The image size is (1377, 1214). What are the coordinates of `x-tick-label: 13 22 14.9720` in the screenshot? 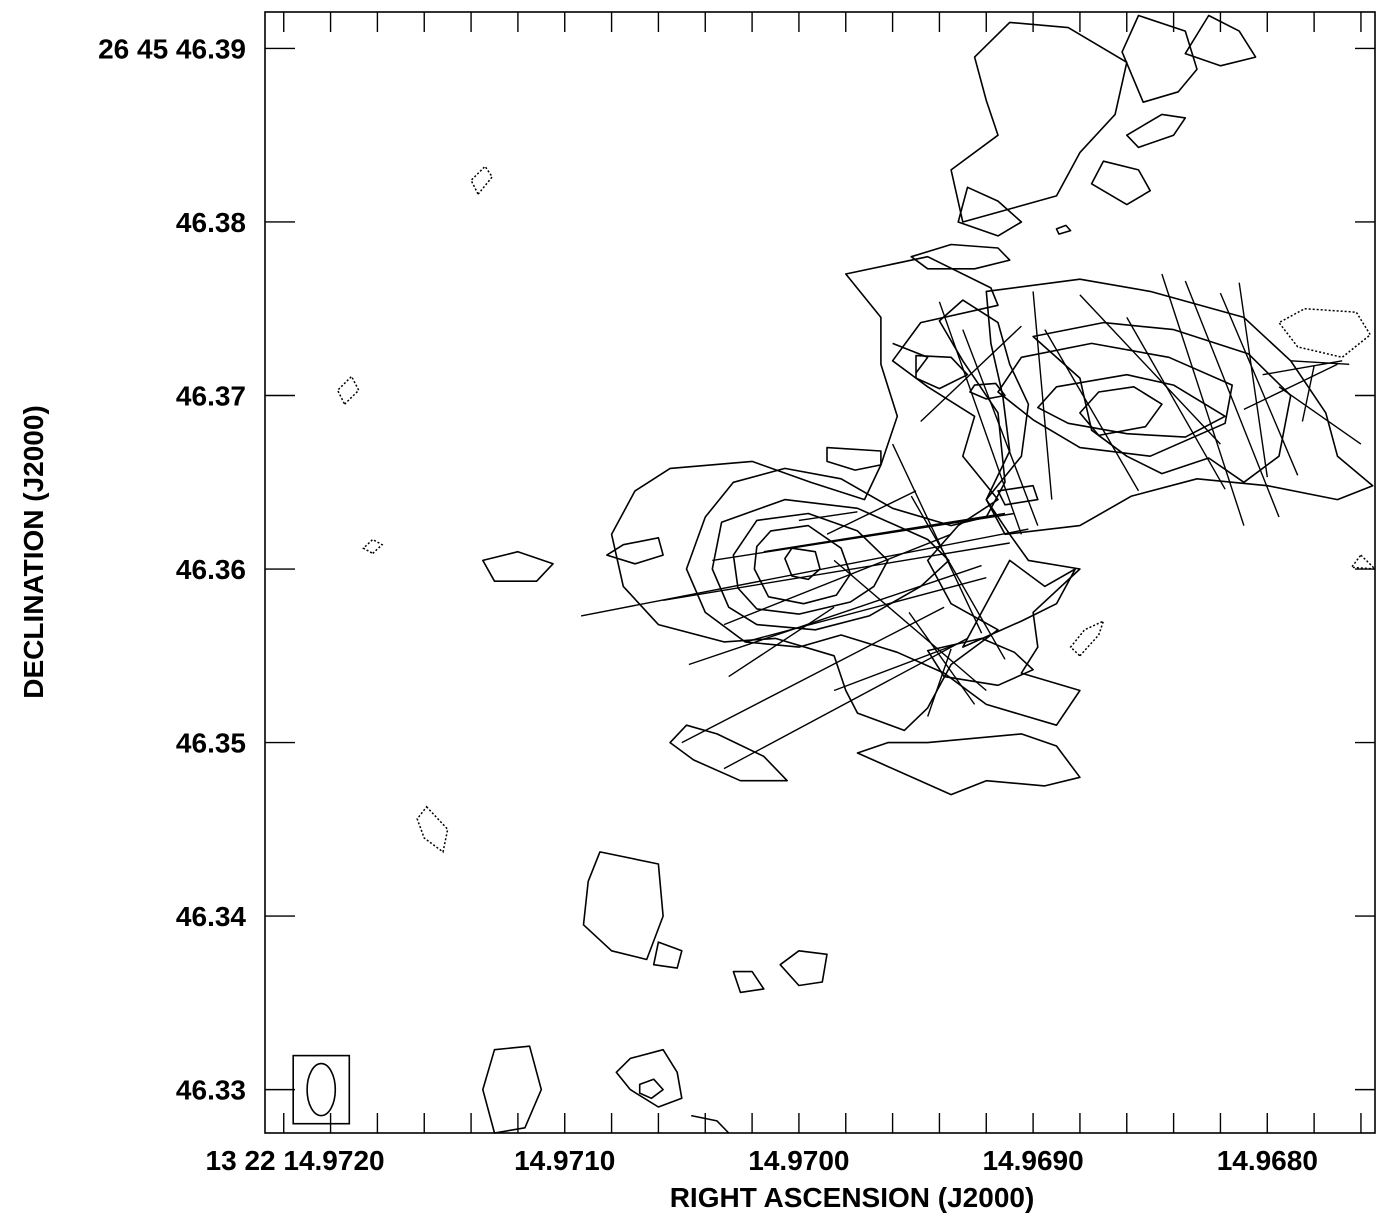 It's located at (295, 1160).